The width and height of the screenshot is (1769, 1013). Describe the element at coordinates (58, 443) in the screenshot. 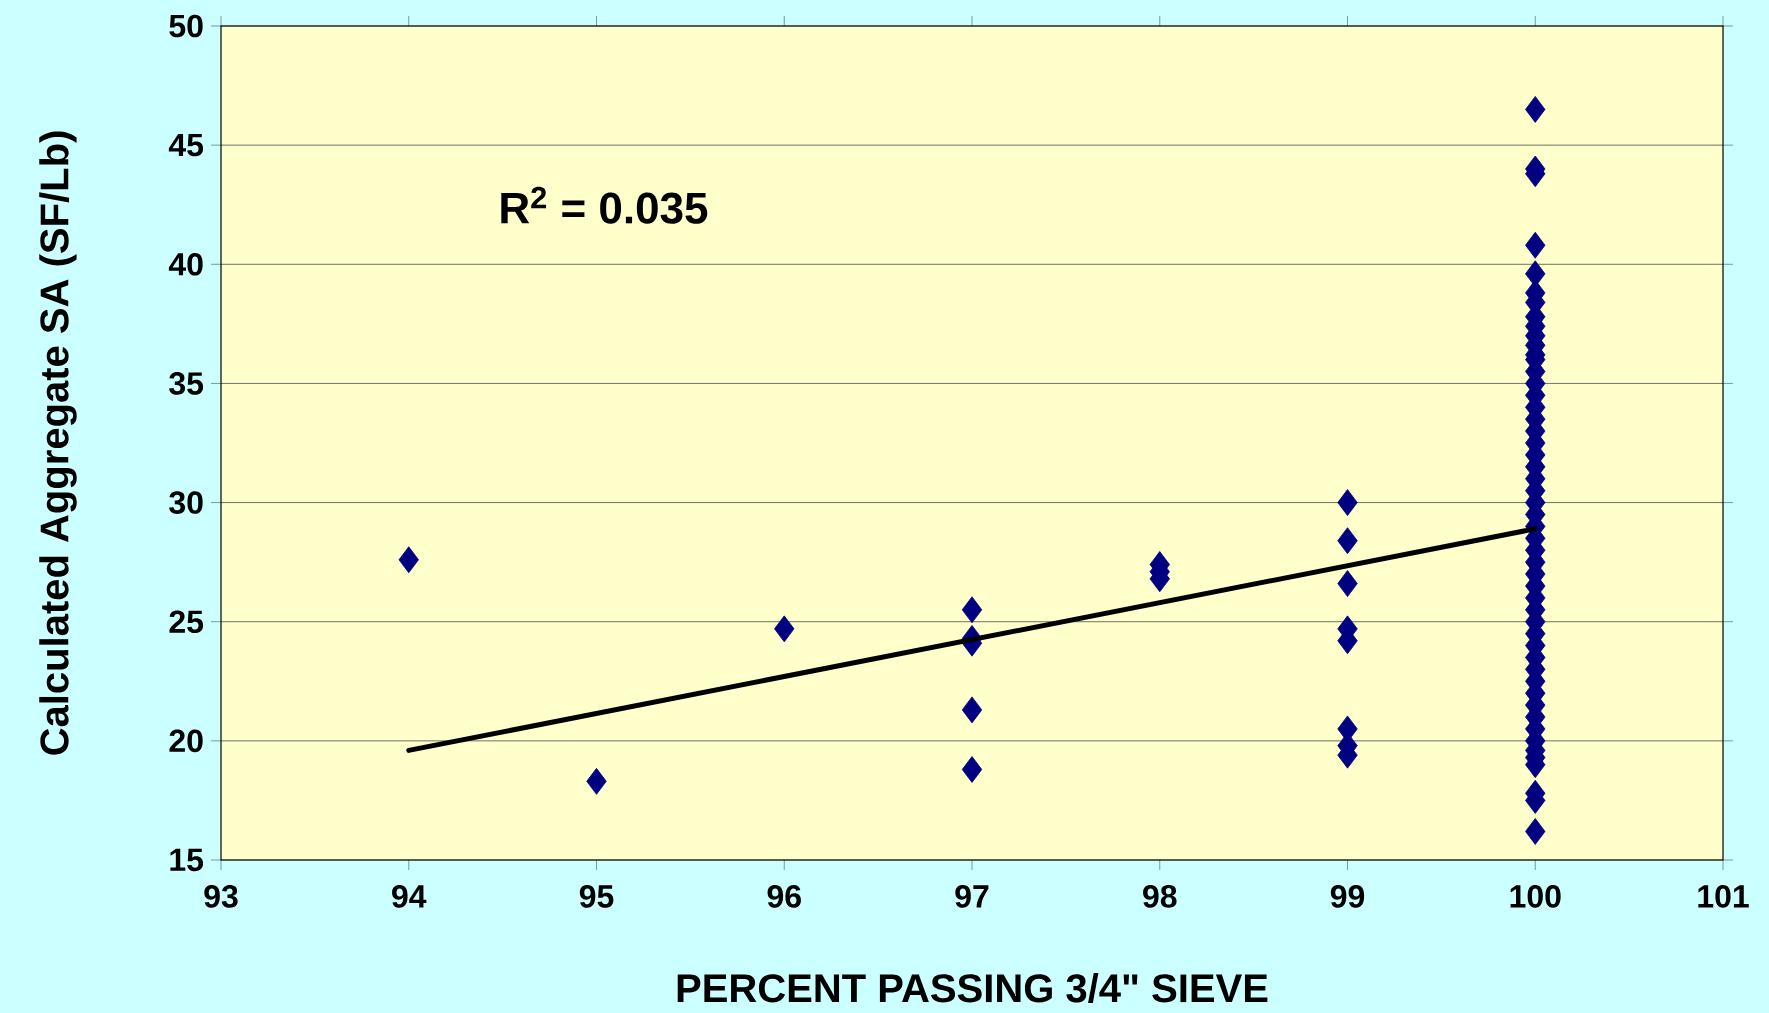

I see `y-axis-title: Calculated Aggregate SA (SF/Lb)` at that location.